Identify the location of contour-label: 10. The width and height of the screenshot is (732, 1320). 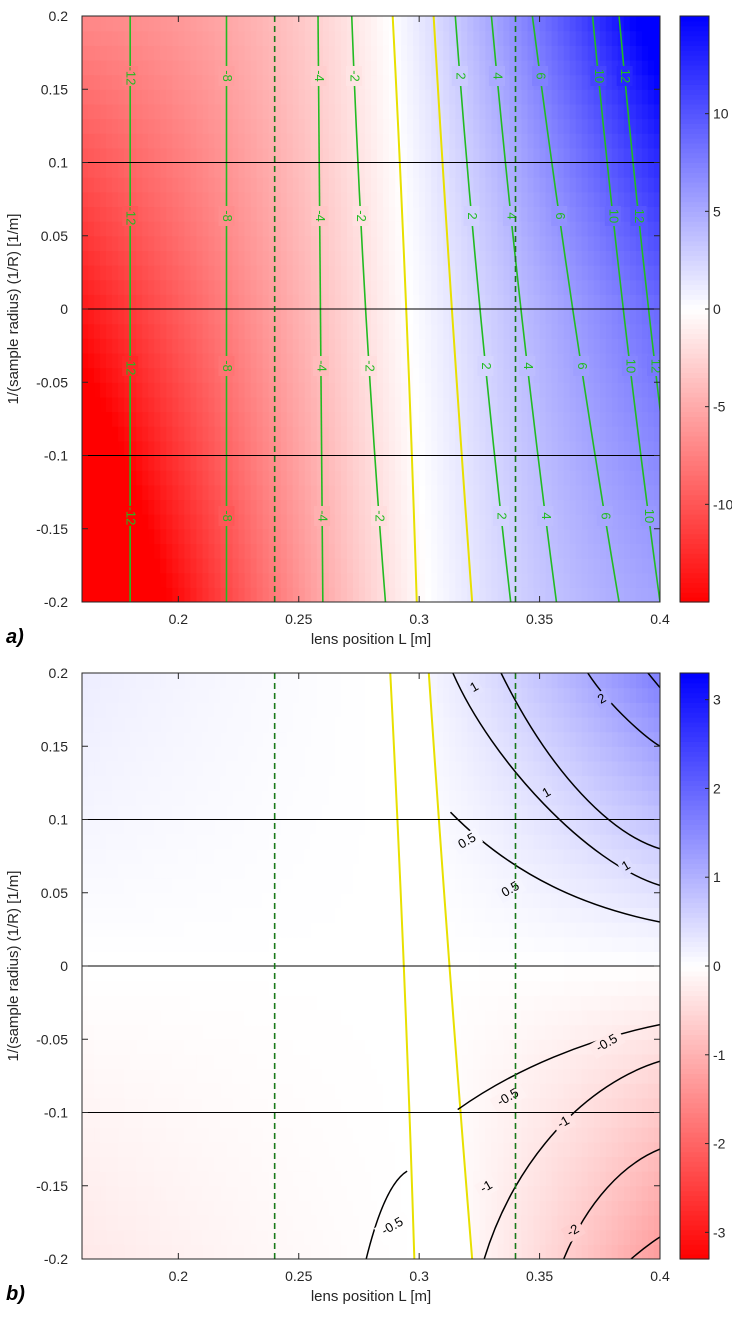
(613, 216).